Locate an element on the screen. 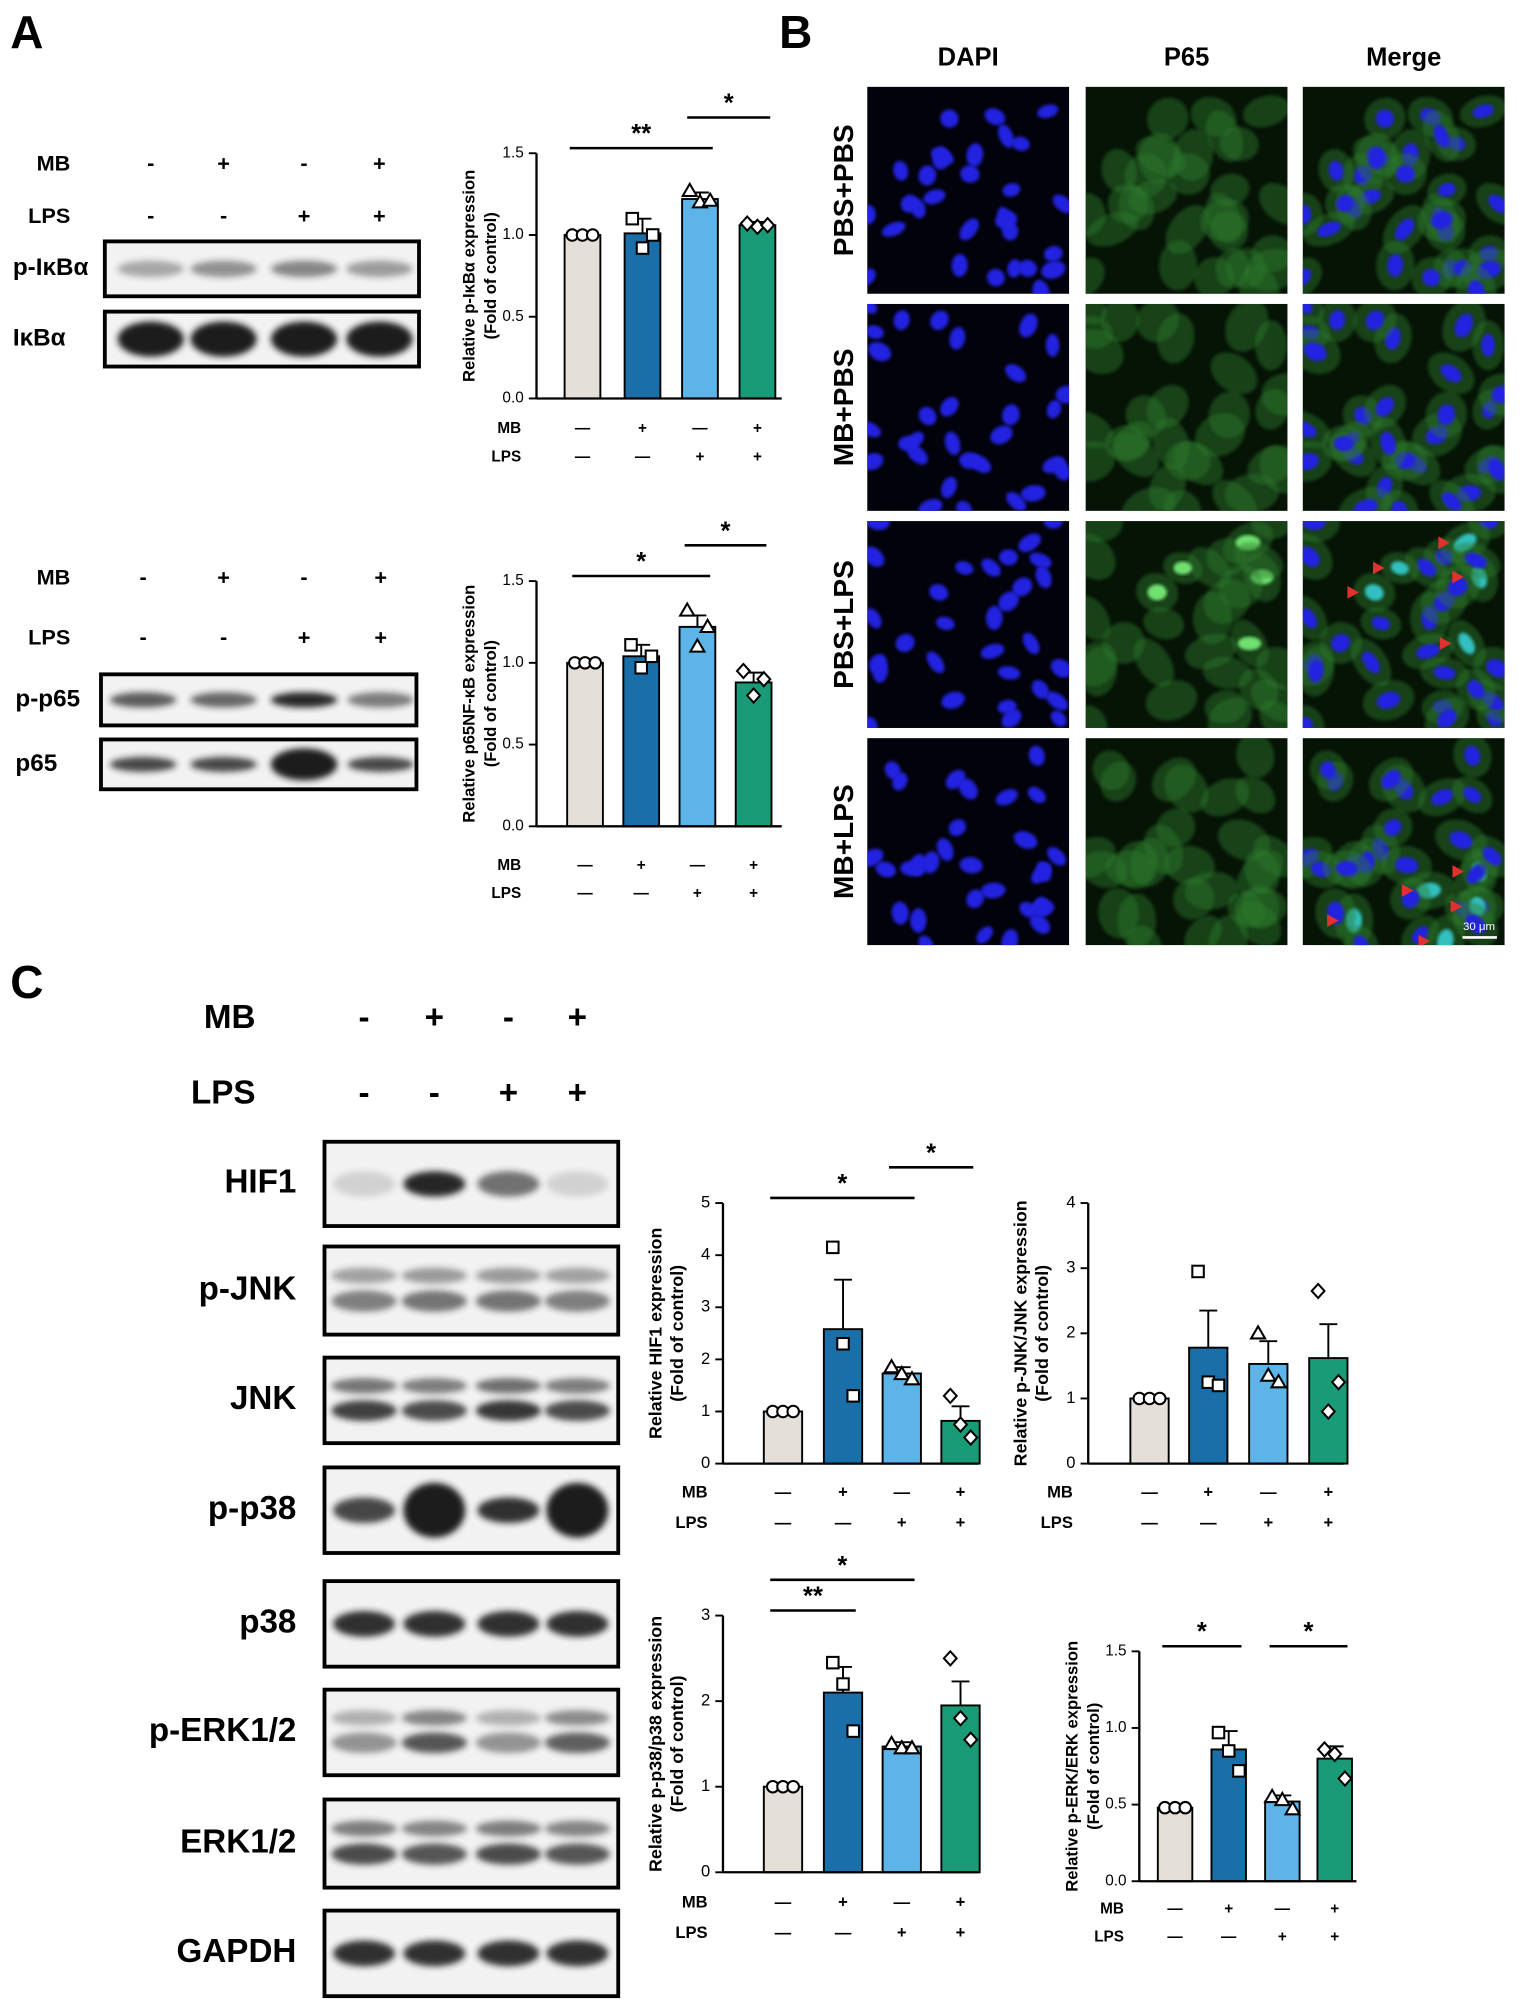  y-tick-label: 0.0 is located at coordinates (1115, 1880).